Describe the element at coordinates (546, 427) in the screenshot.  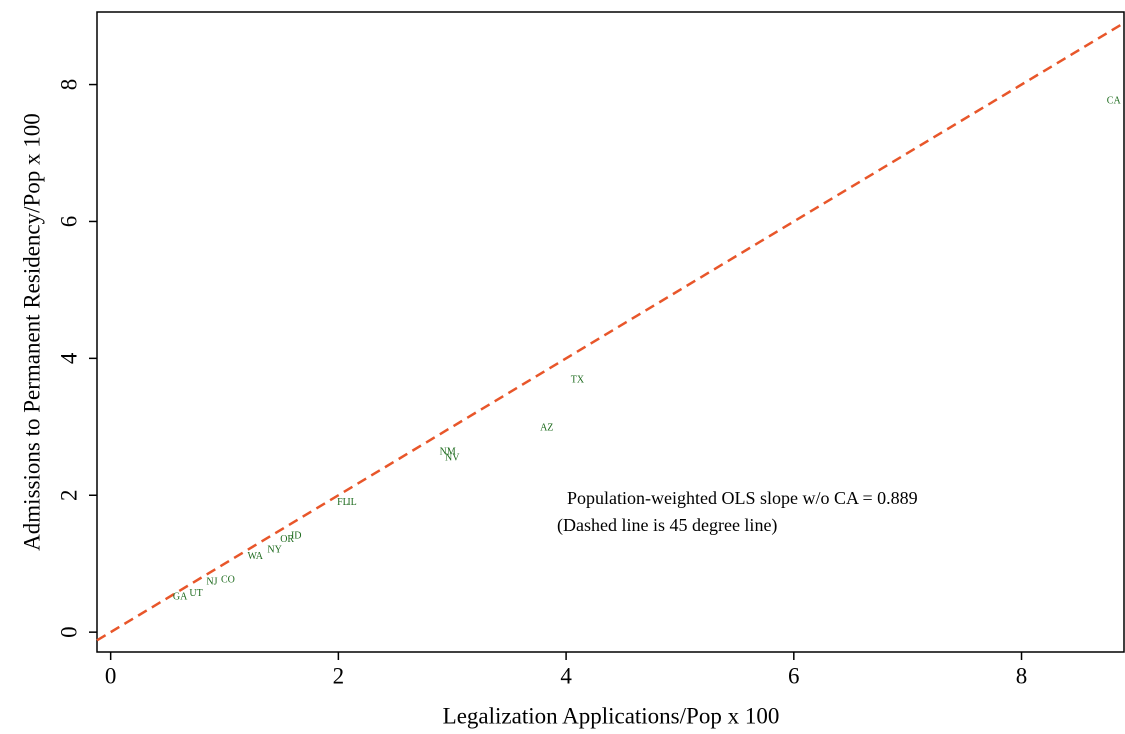
I see `point-label: AZ` at that location.